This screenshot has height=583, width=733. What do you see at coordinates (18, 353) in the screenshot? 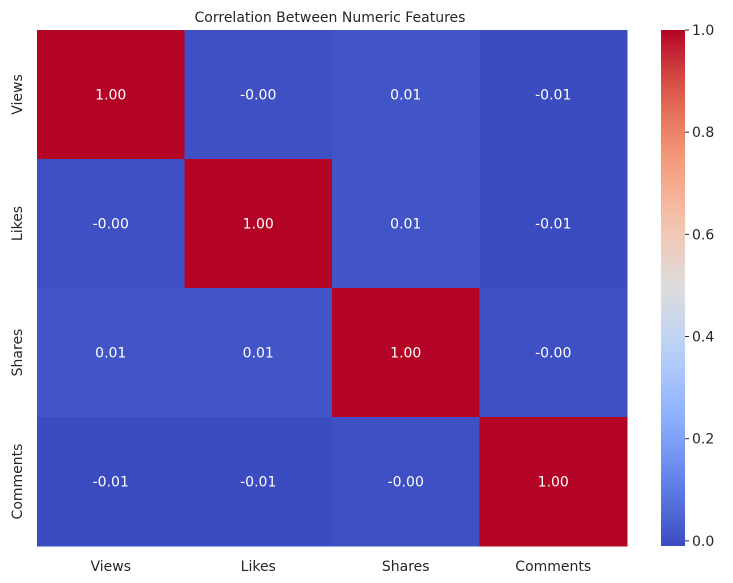
I see `y-tick-label: Shares` at bounding box center [18, 353].